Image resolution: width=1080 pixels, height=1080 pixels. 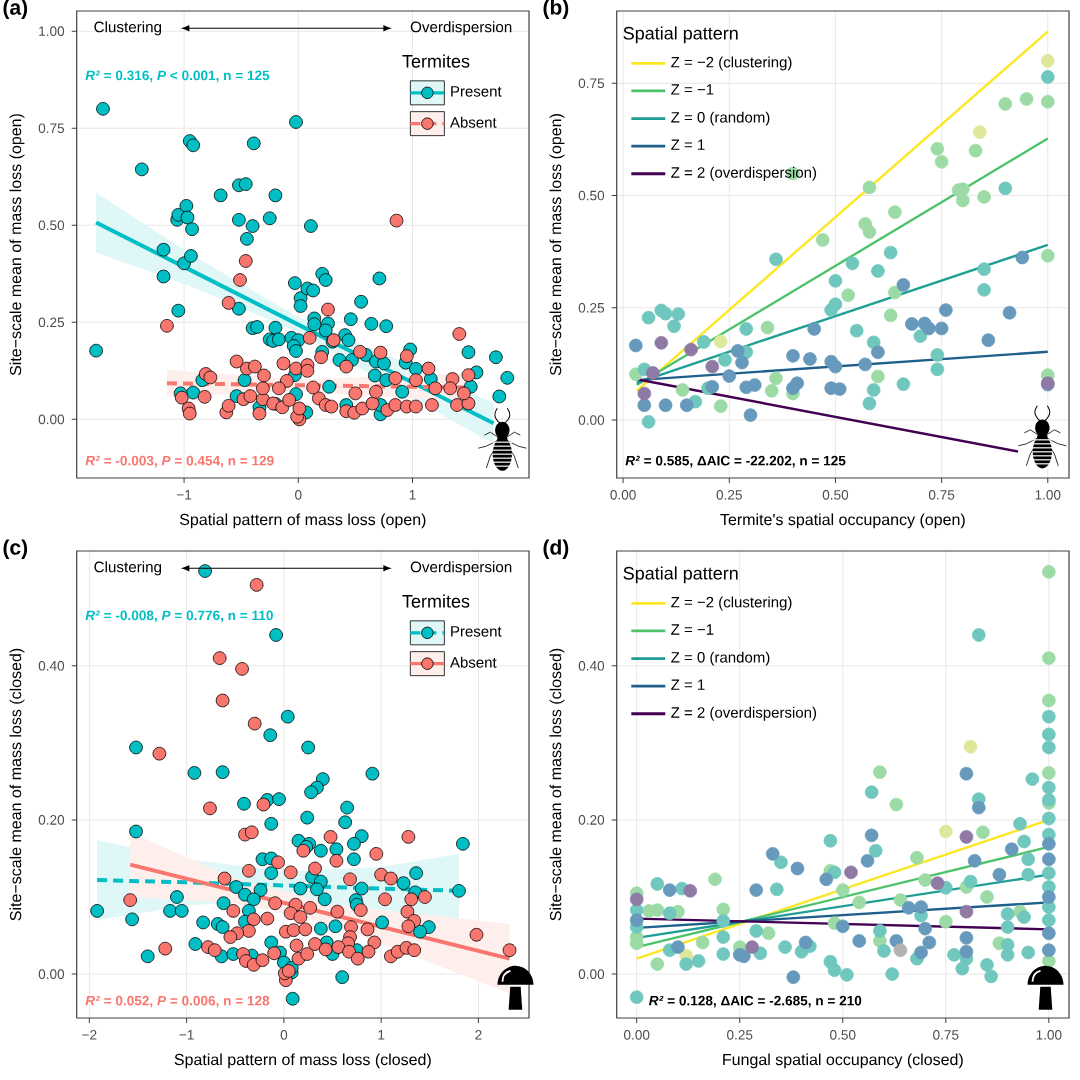 I want to click on x-axis-title: Termite's spatial occupancy (open), so click(x=842, y=521).